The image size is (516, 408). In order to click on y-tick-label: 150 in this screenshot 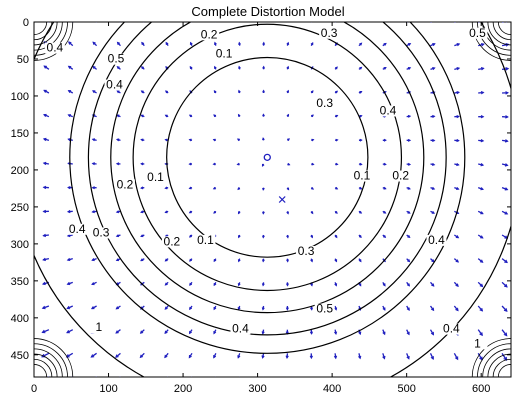, I will do `click(20, 134)`.